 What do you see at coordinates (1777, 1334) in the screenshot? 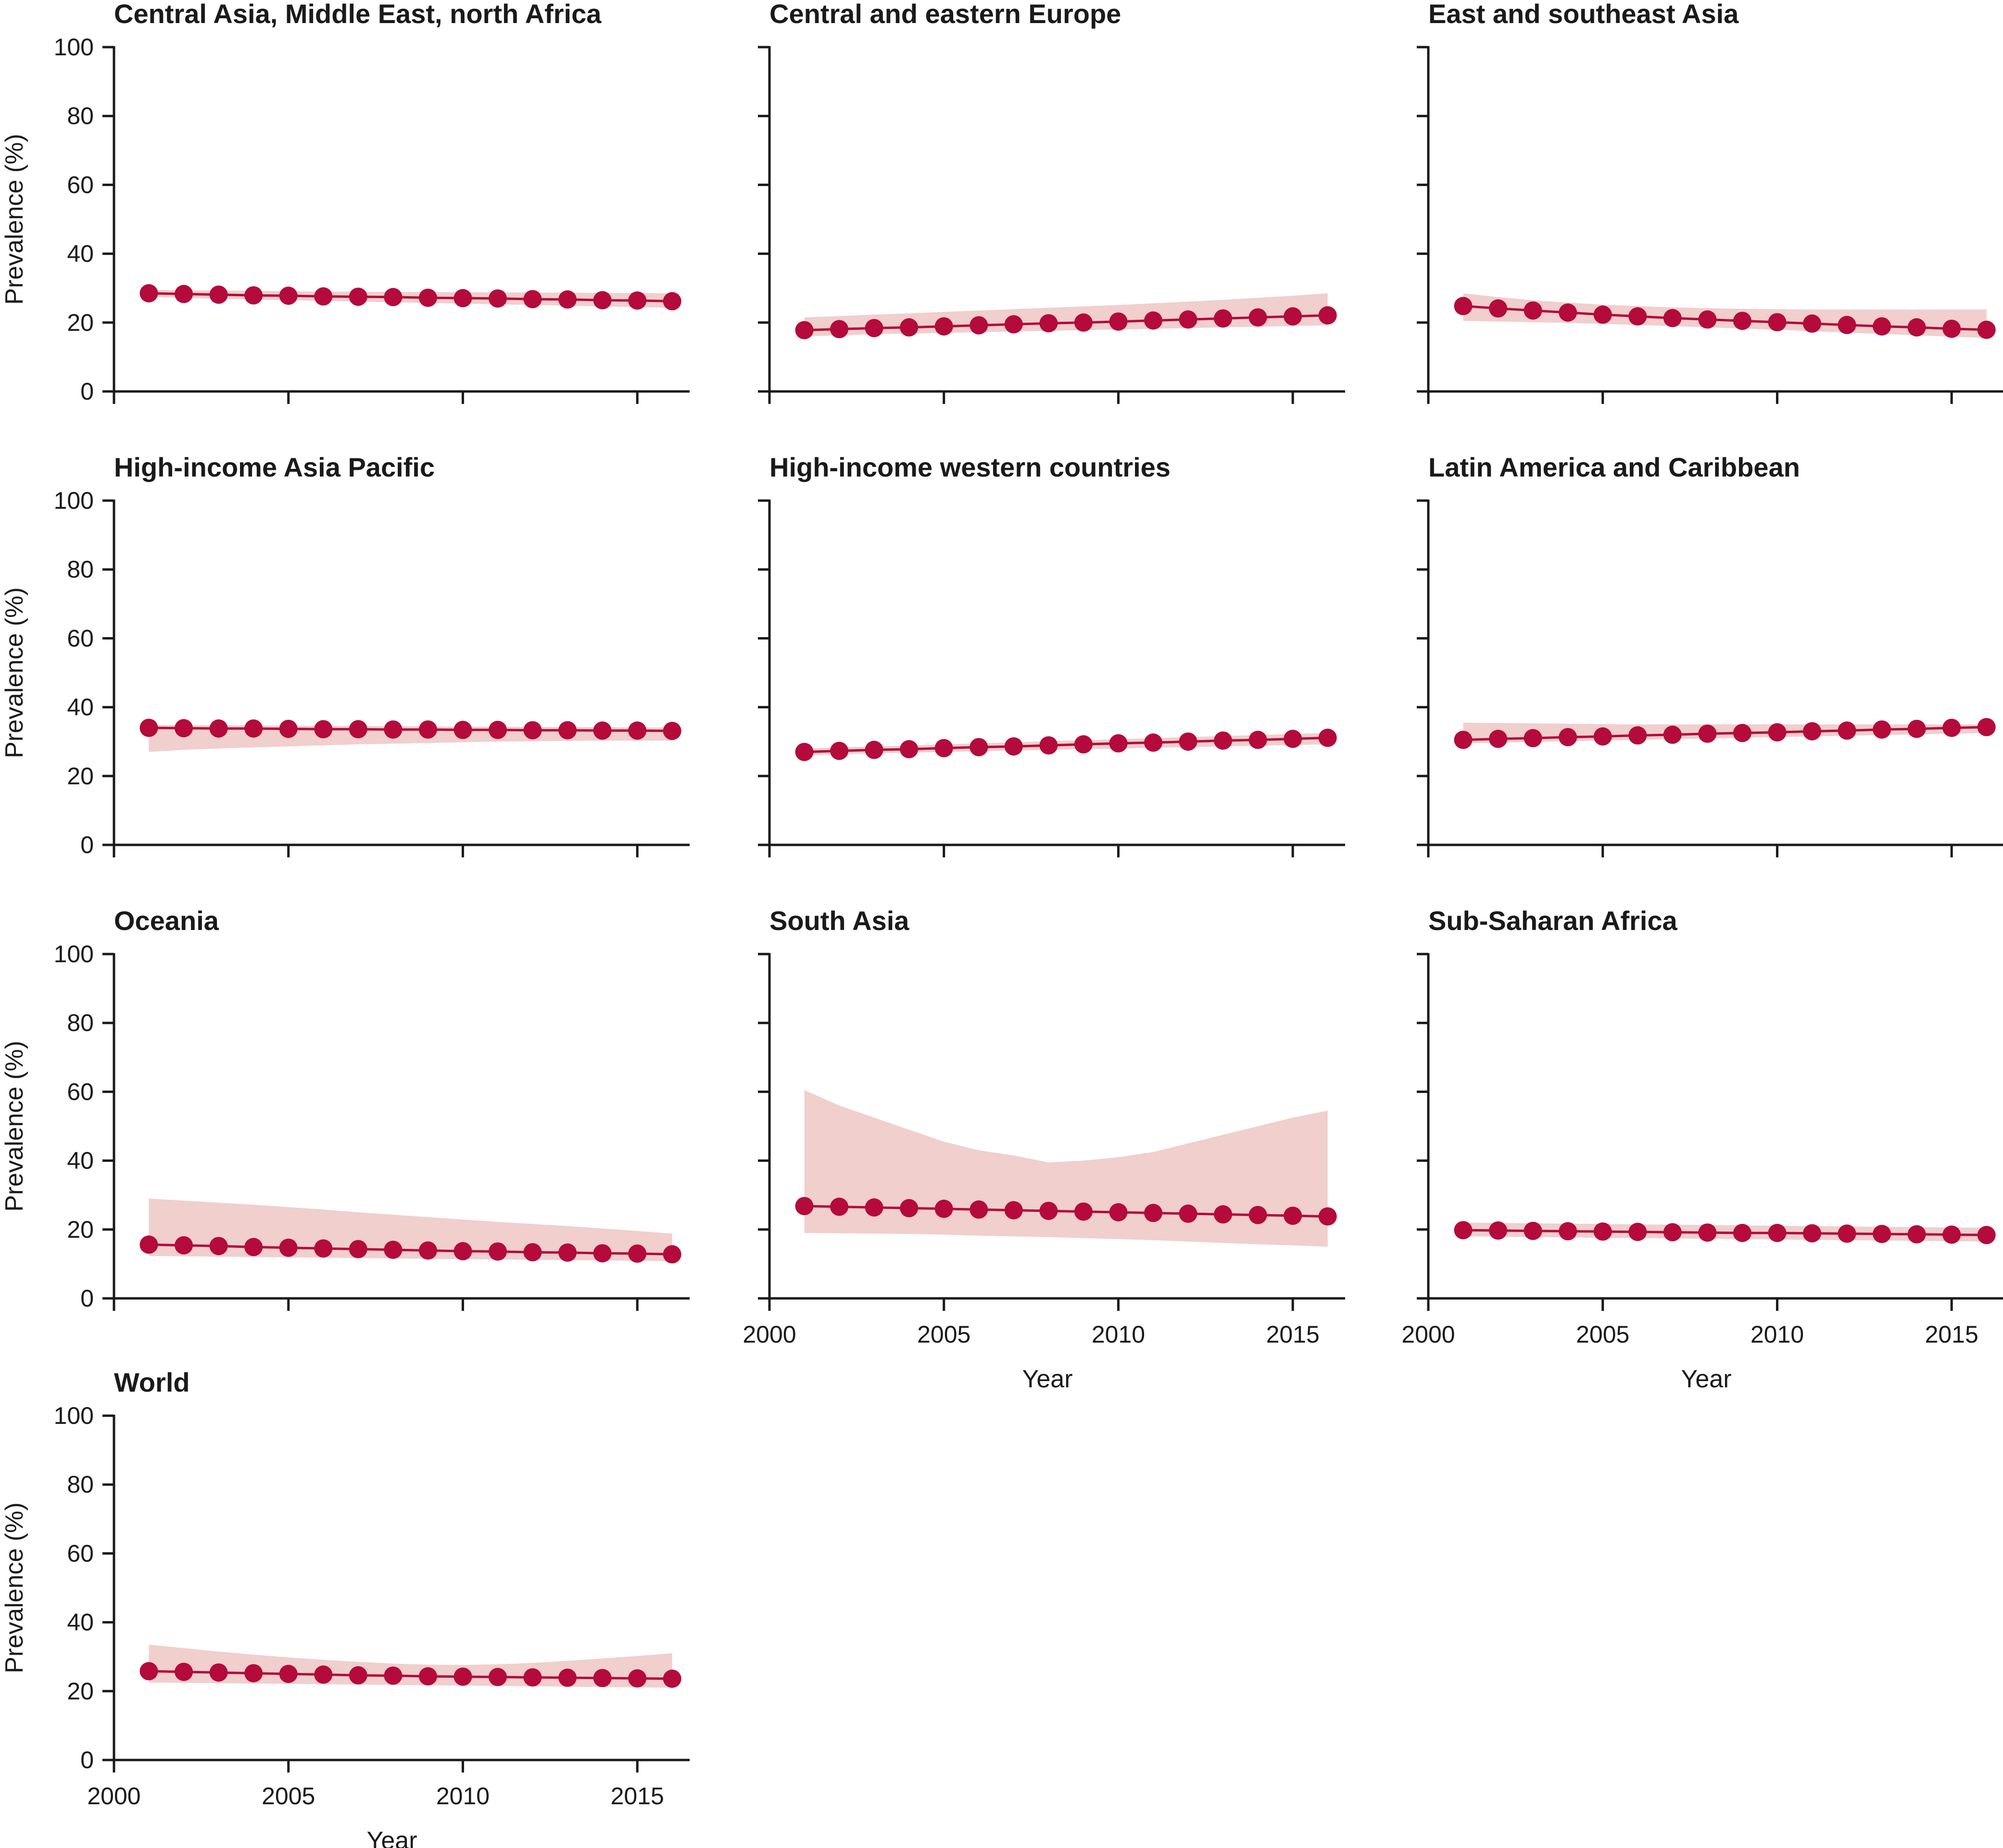
I see `x-tick-label: 2010` at bounding box center [1777, 1334].